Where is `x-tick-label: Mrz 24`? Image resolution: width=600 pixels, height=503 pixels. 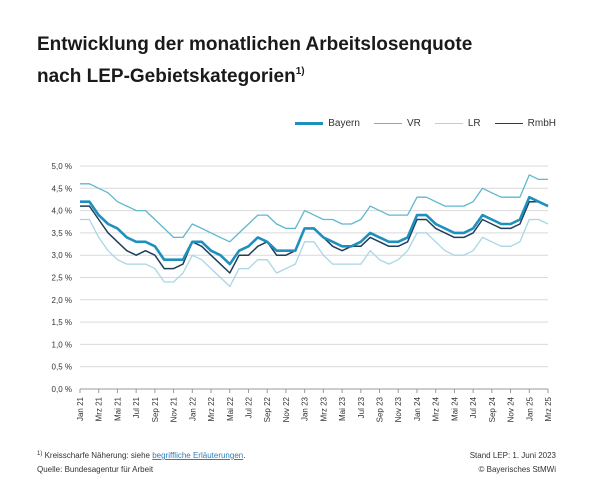 x-tick-label: Mrz 24 is located at coordinates (436, 408).